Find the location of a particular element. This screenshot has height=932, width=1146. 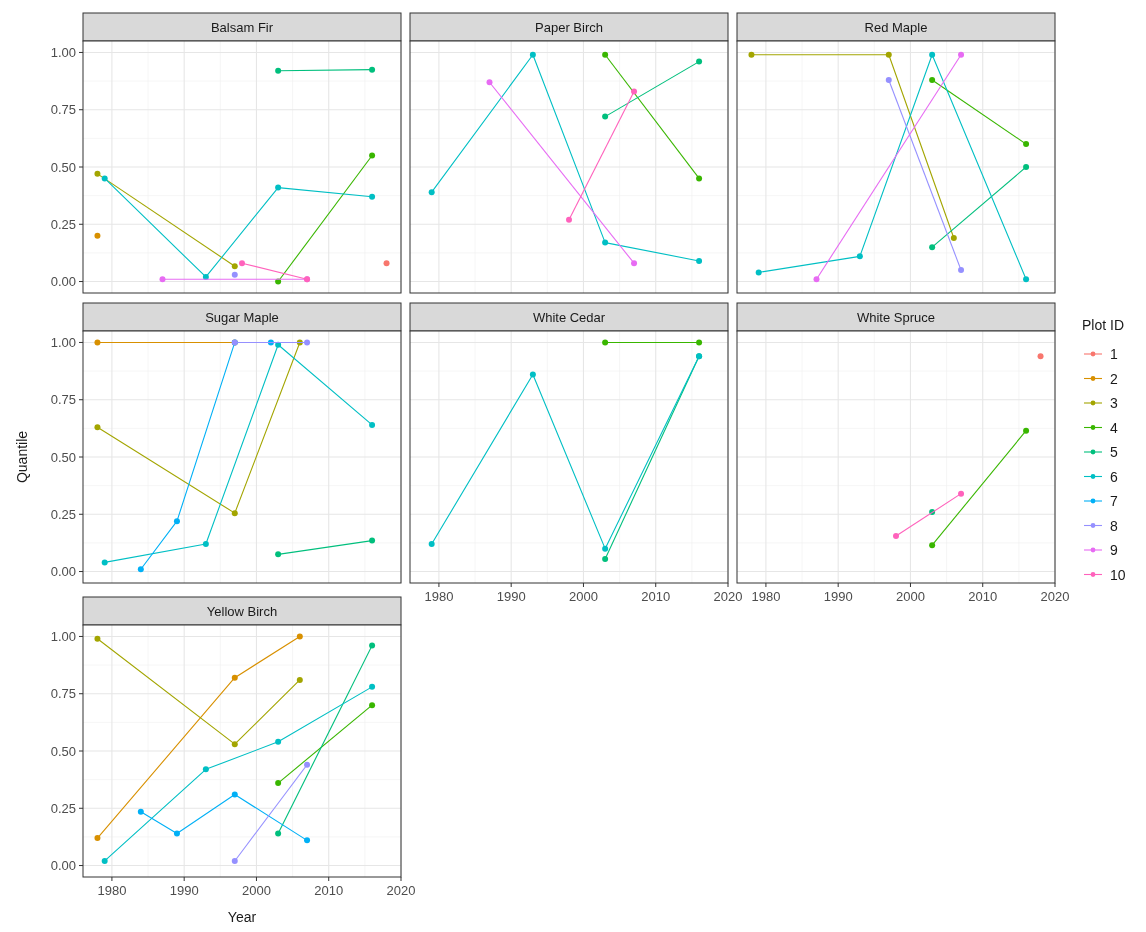

legend-label: 7 is located at coordinates (1114, 501).